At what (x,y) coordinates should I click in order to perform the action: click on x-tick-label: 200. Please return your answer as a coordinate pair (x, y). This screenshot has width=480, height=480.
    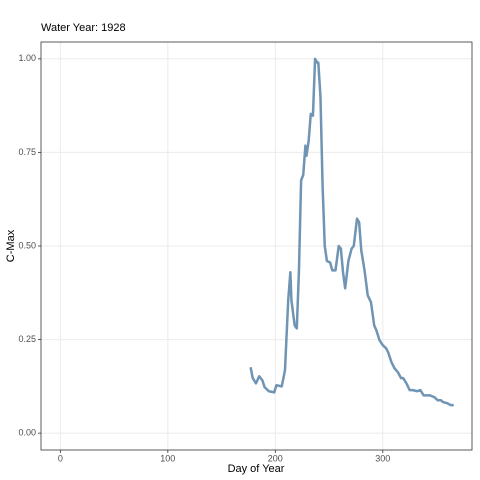
    Looking at the image, I should click on (275, 458).